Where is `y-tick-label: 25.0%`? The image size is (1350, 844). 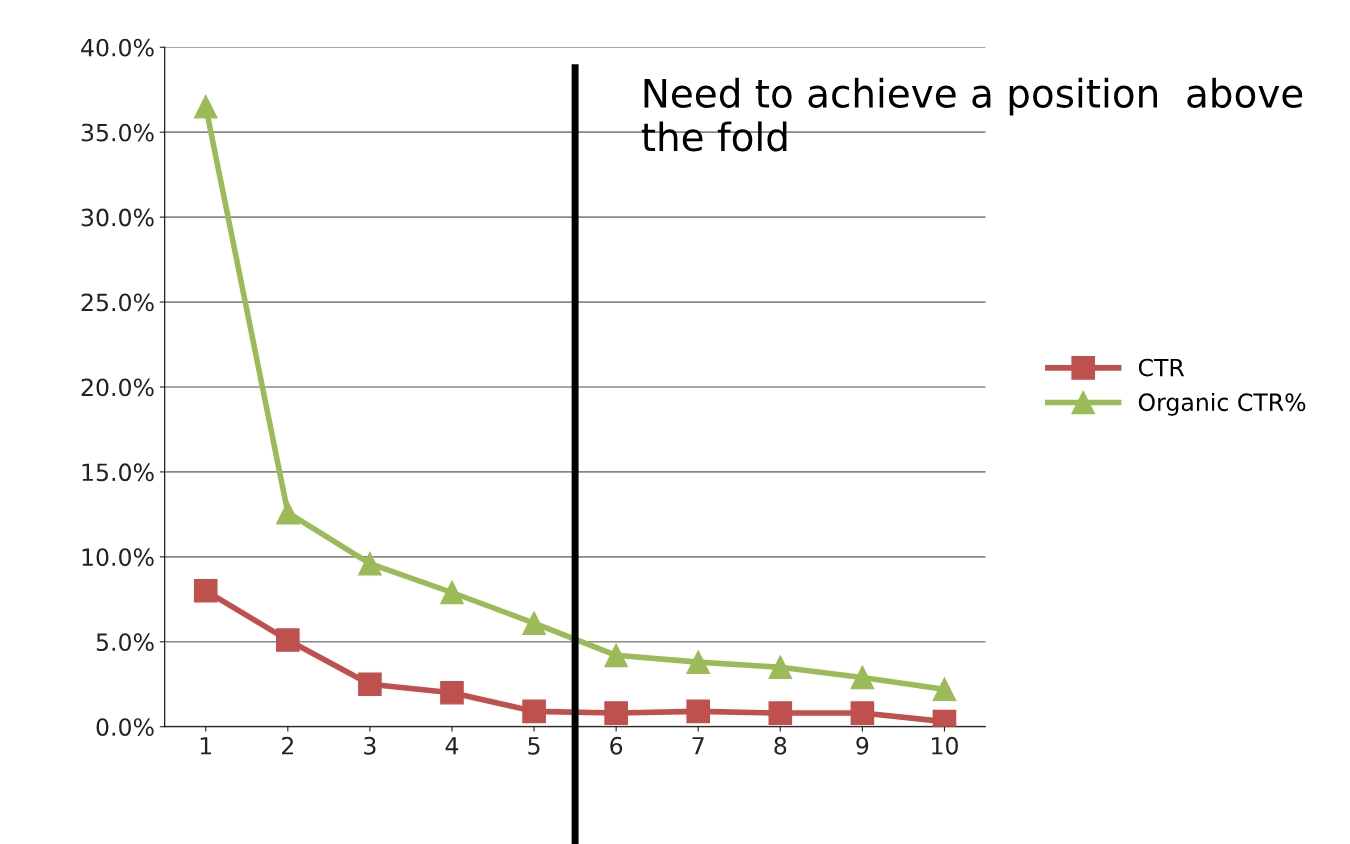 y-tick-label: 25.0% is located at coordinates (117, 302).